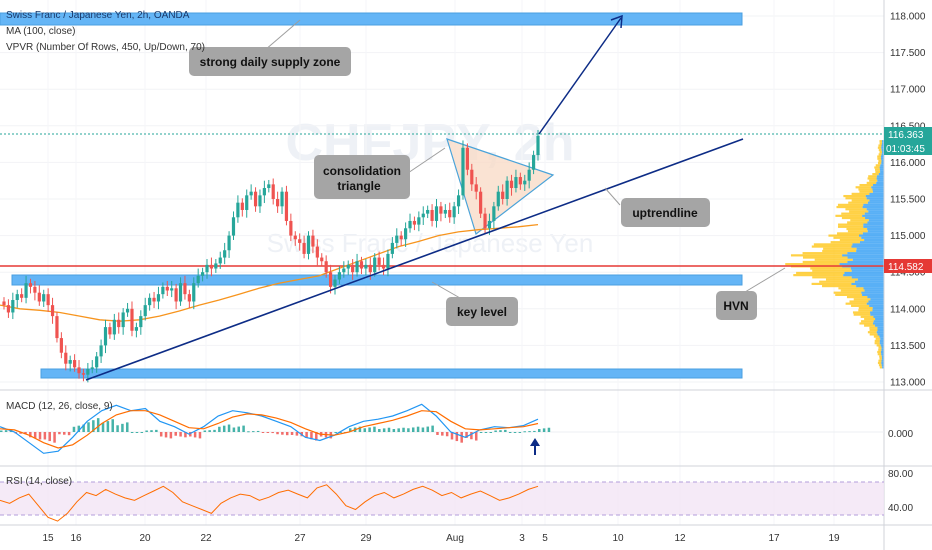  I want to click on time-axis: 15 16 20 22 27 29 Aug 3 5 10 12 17 19, so click(441, 538).